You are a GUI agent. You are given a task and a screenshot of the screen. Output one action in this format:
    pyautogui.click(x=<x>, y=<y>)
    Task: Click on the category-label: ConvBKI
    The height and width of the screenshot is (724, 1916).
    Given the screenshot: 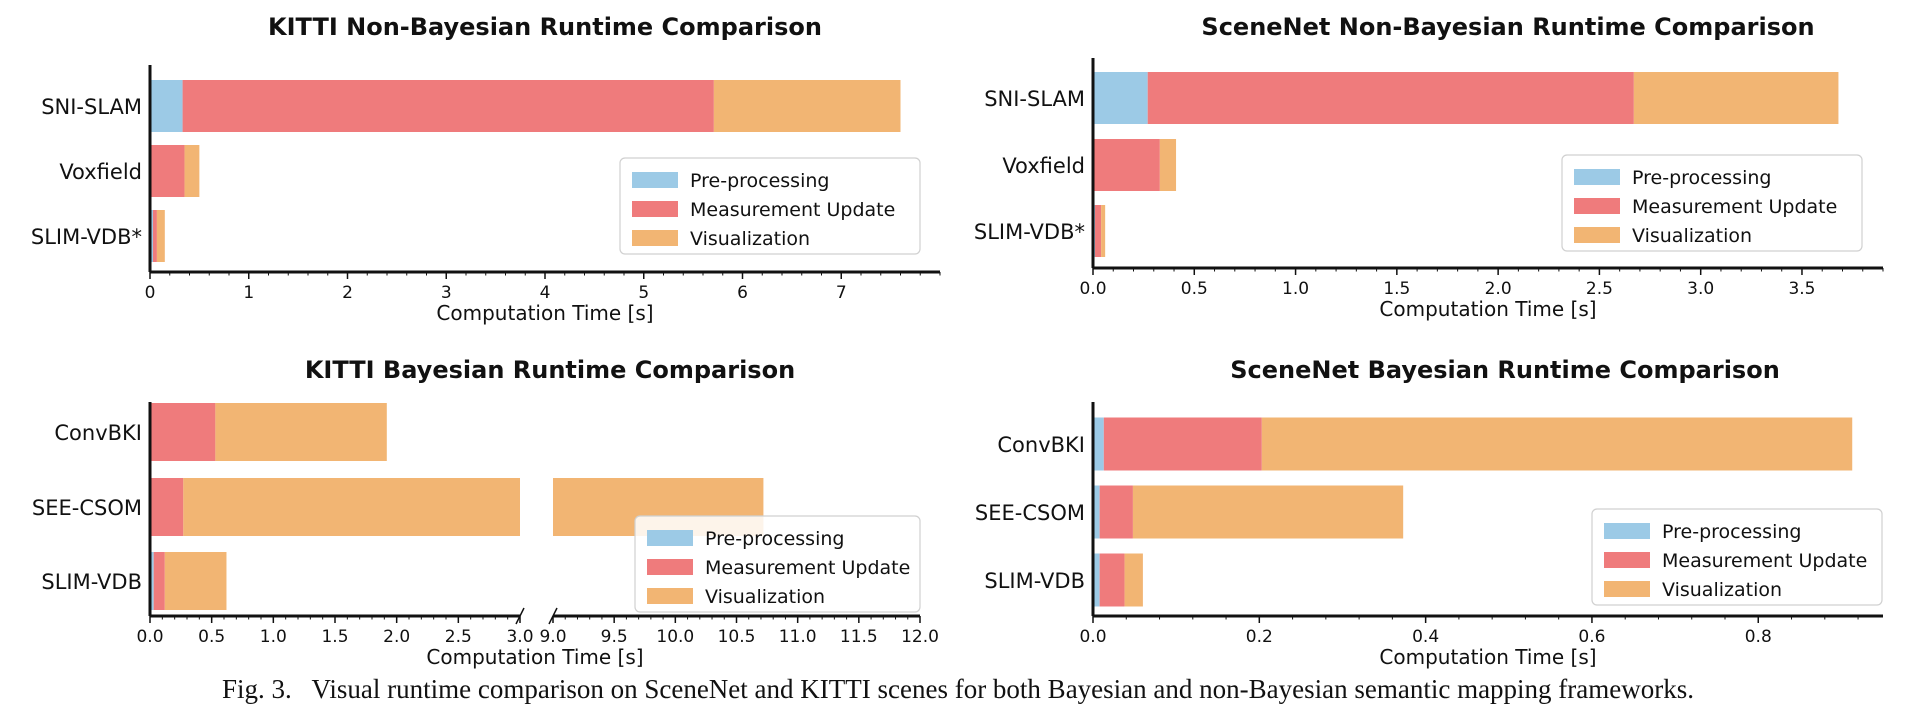 What is the action you would take?
    pyautogui.click(x=1041, y=445)
    